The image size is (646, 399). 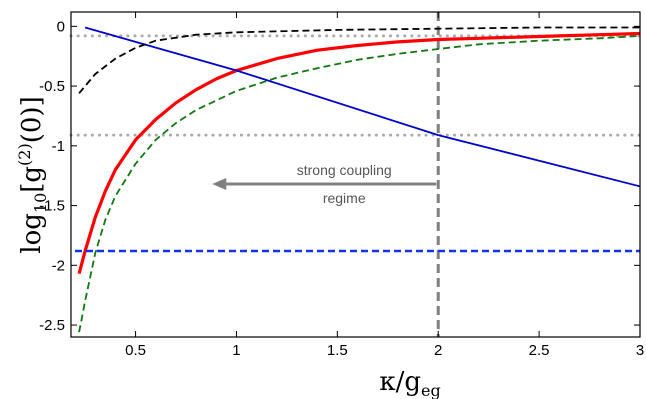 What do you see at coordinates (236, 350) in the screenshot?
I see `x-tick-label: 1` at bounding box center [236, 350].